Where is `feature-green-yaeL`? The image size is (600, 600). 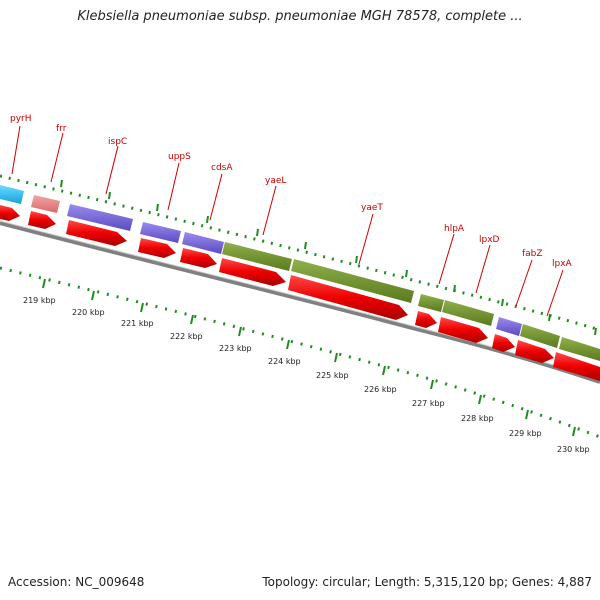
feature-green-yaeL is located at coordinates (257, 256).